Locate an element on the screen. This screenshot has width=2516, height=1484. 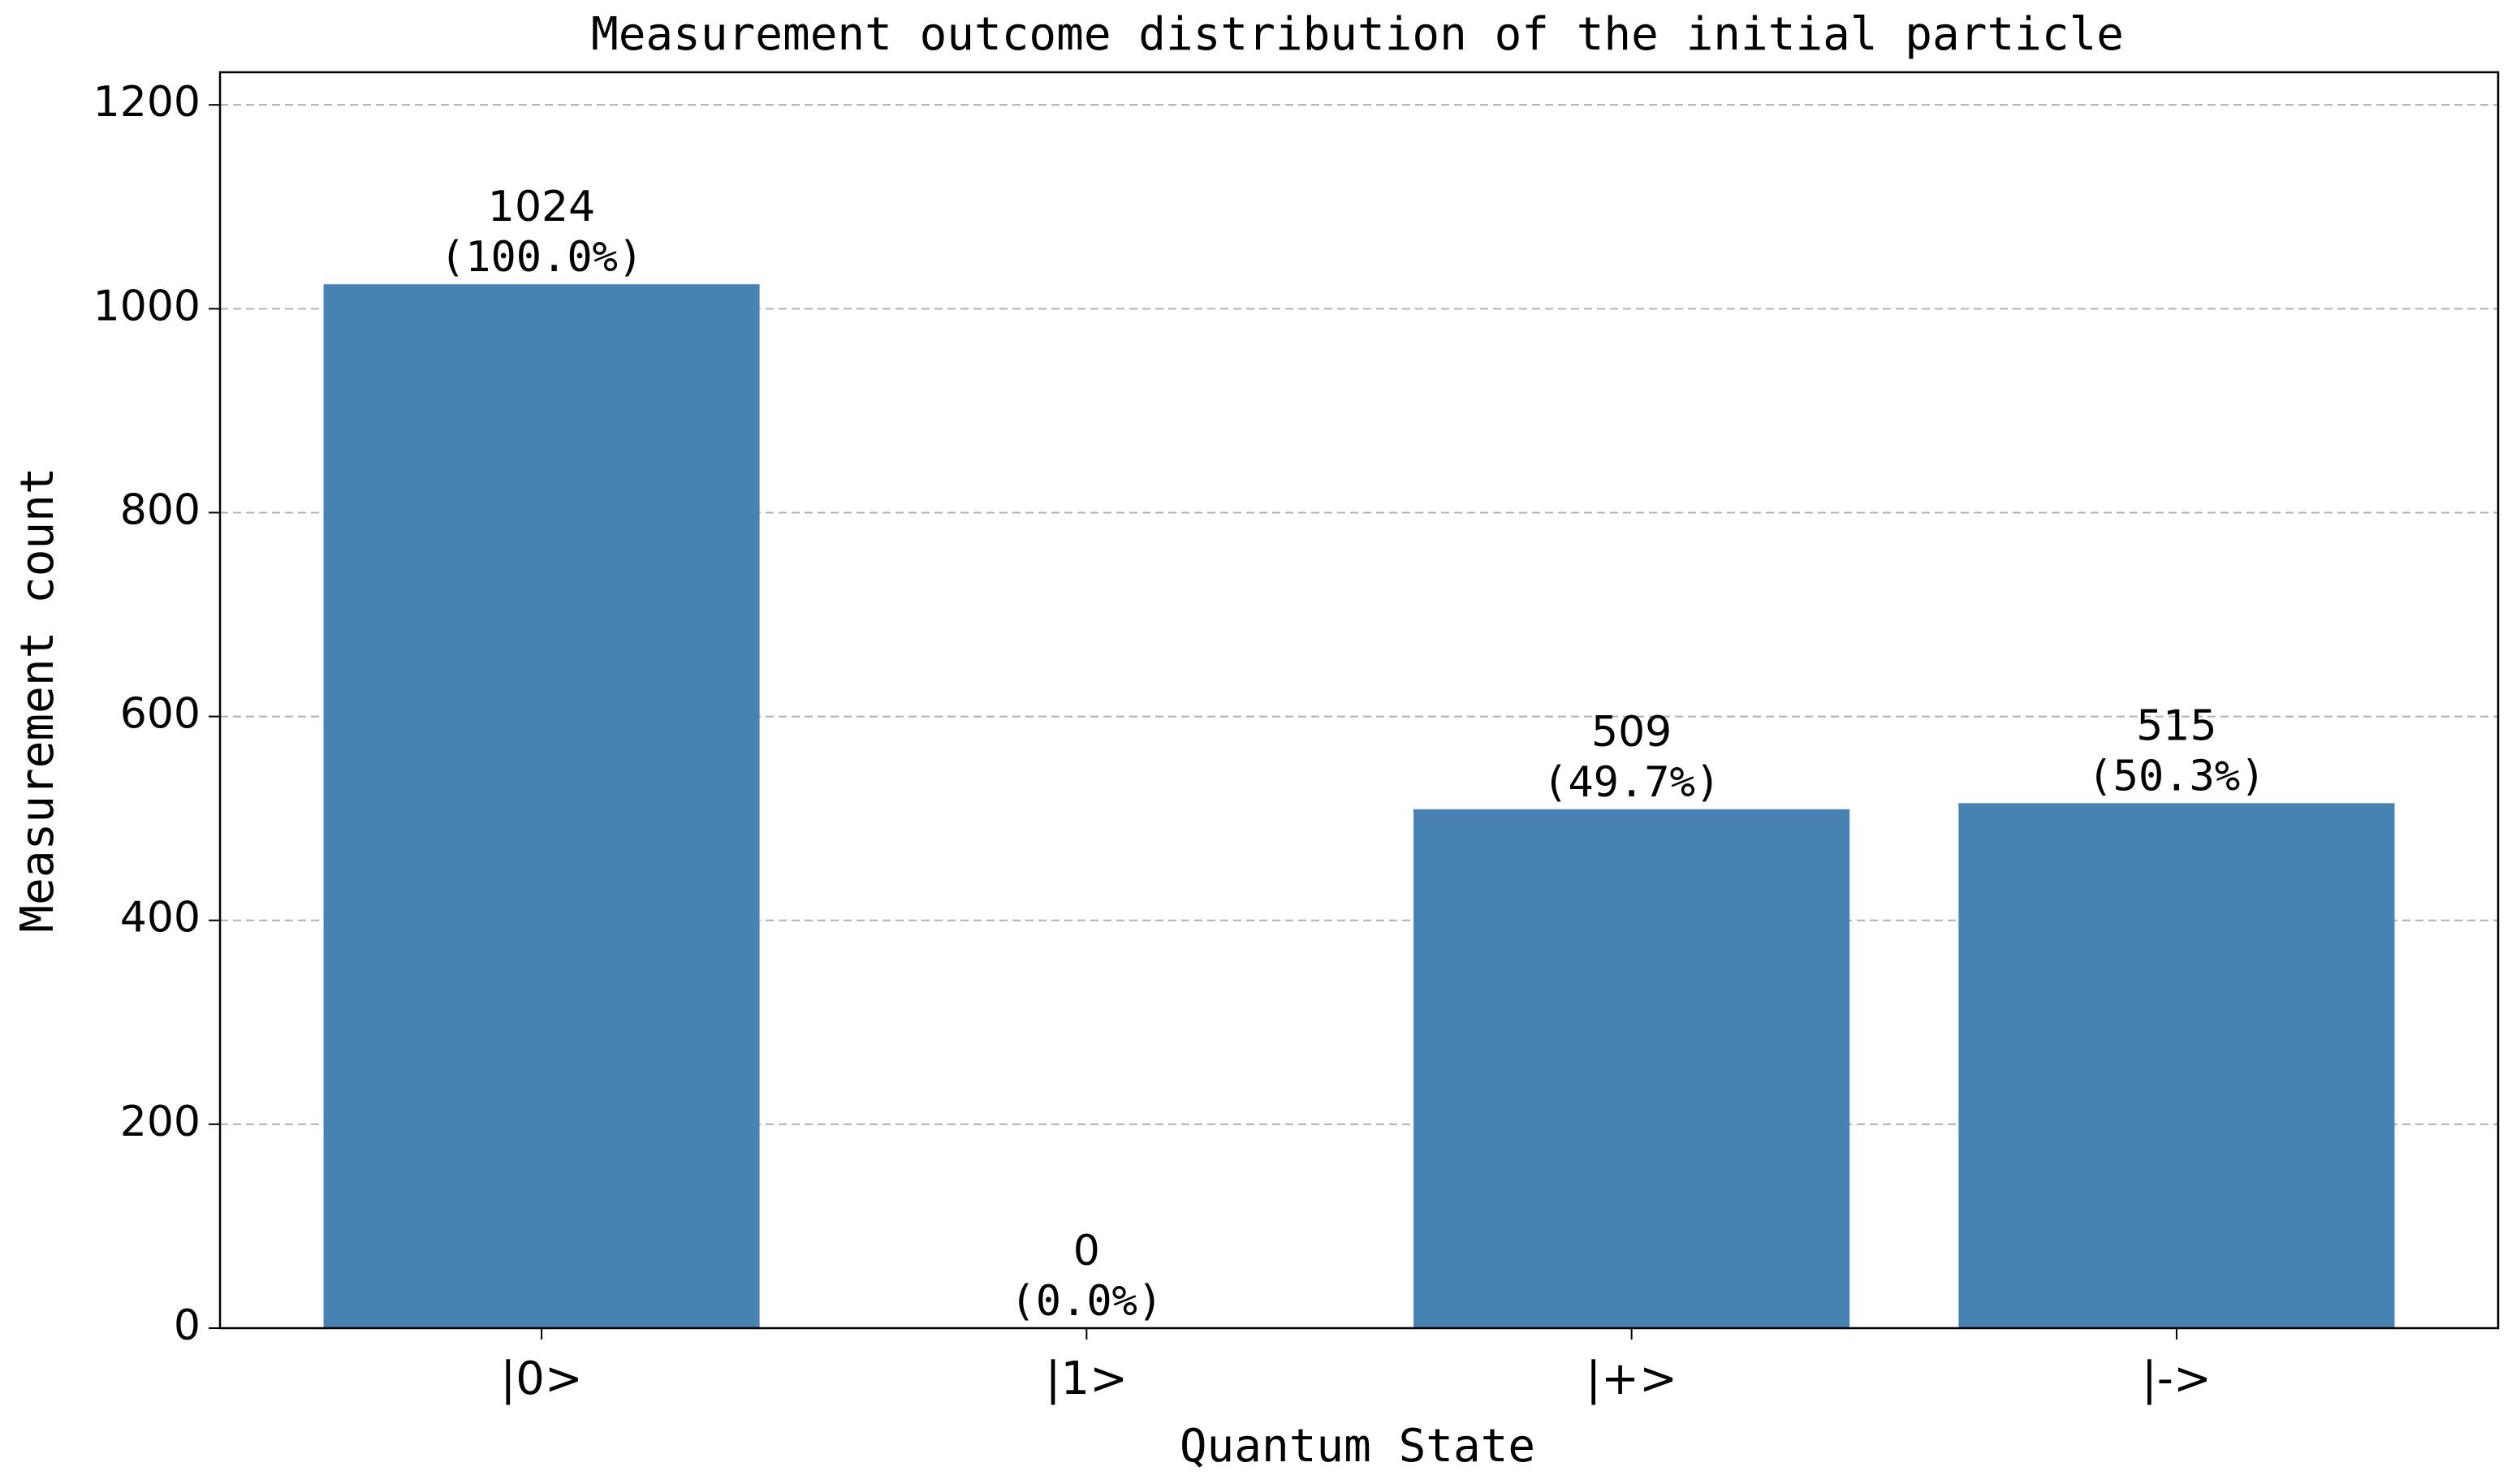
y-tick-label: 0 is located at coordinates (187, 1325).